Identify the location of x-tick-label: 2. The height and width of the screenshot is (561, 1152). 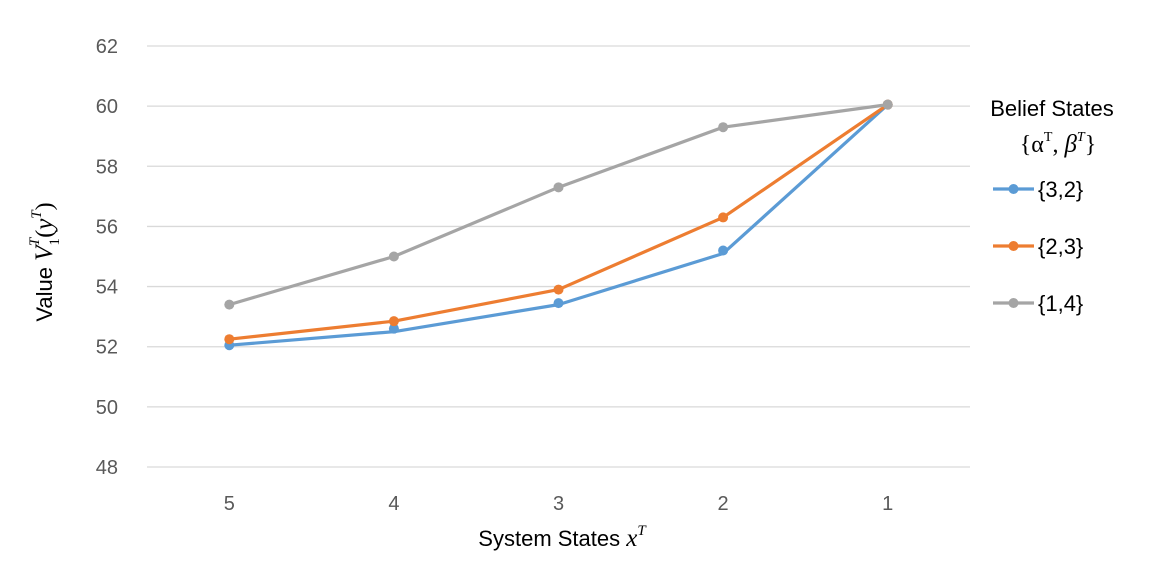
(723, 504).